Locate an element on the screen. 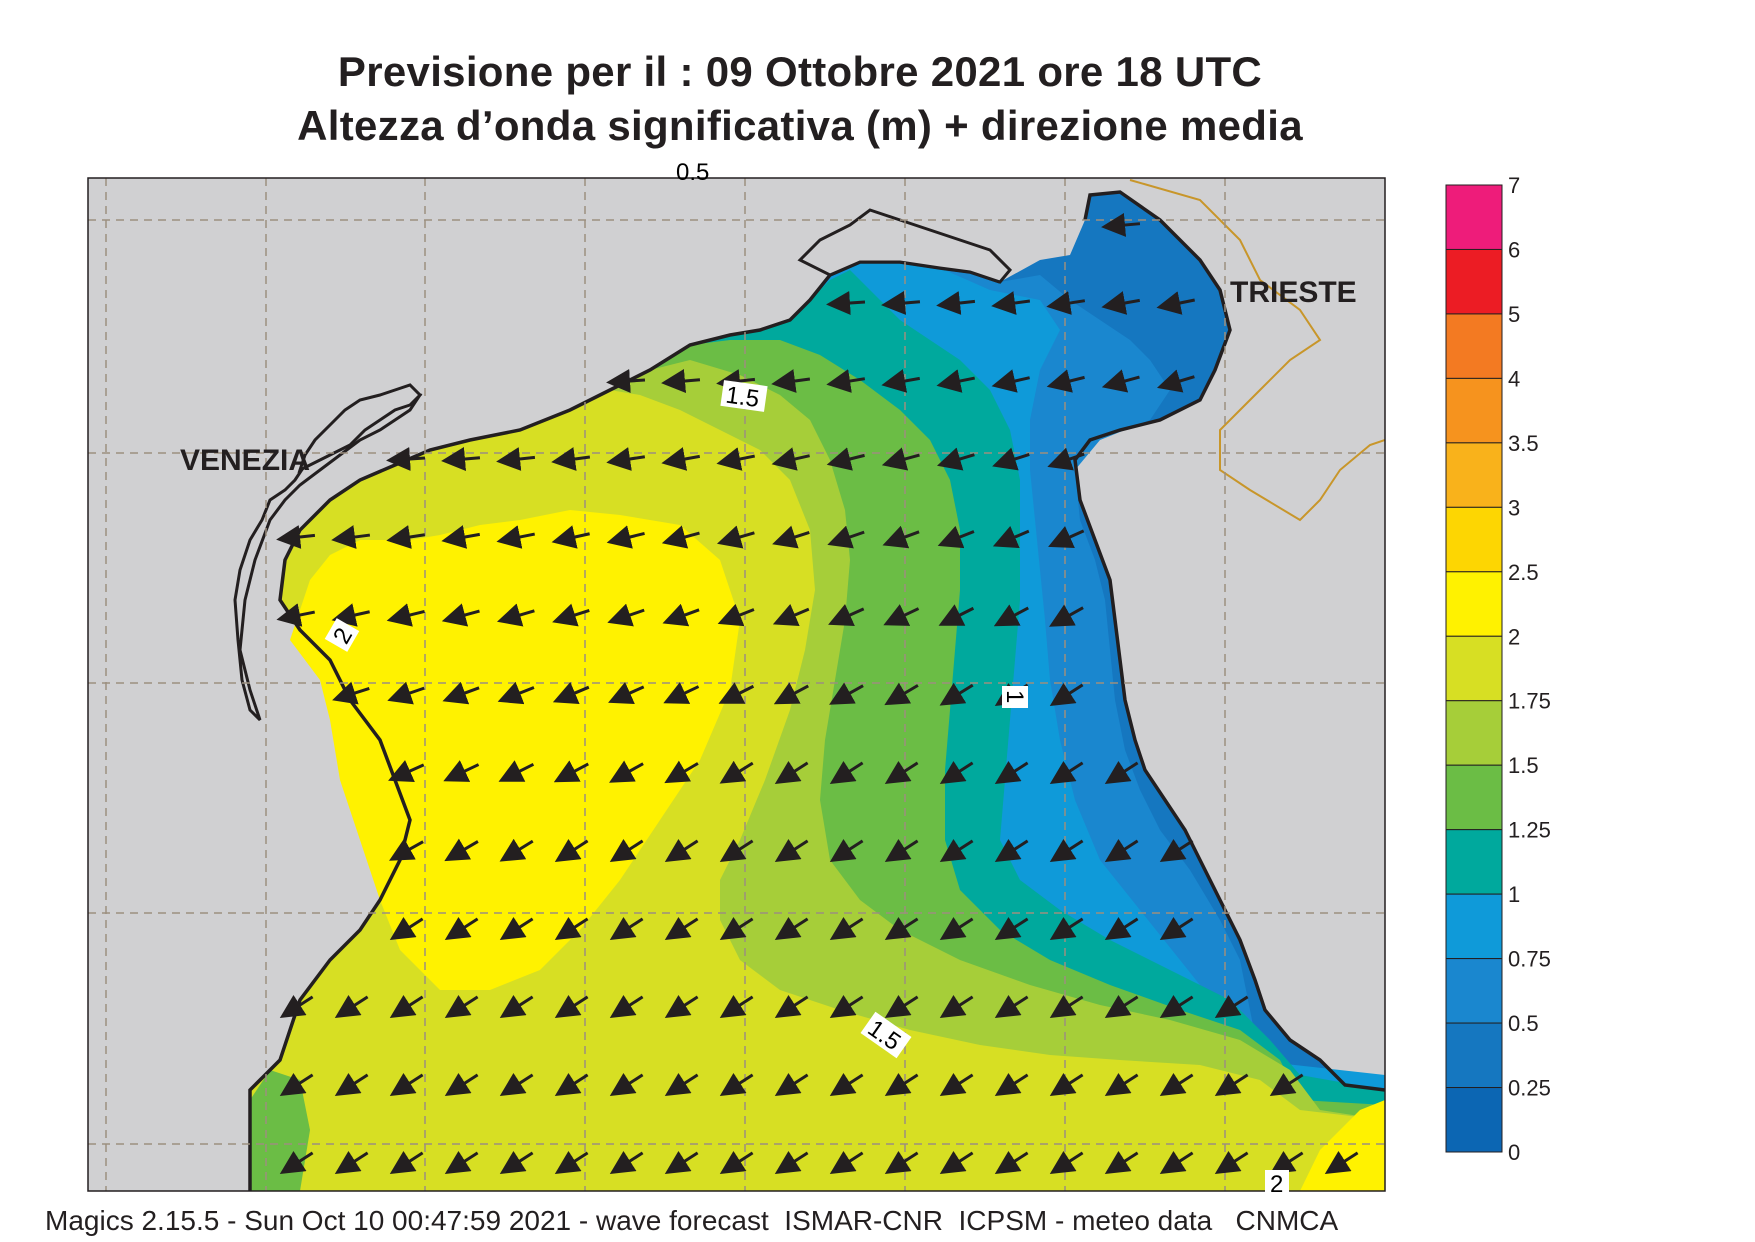 This screenshot has height=1242, width=1755. colorbar-tick-label: 1.25 is located at coordinates (1529, 830).